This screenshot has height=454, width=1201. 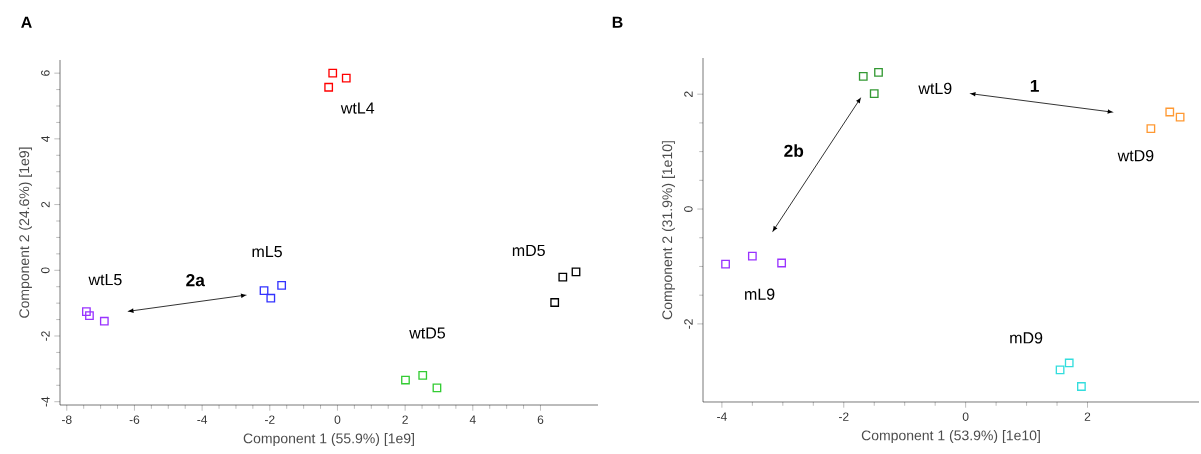 I want to click on x-axis-title: Component 1 (53.9%) [1e10], so click(x=950, y=437).